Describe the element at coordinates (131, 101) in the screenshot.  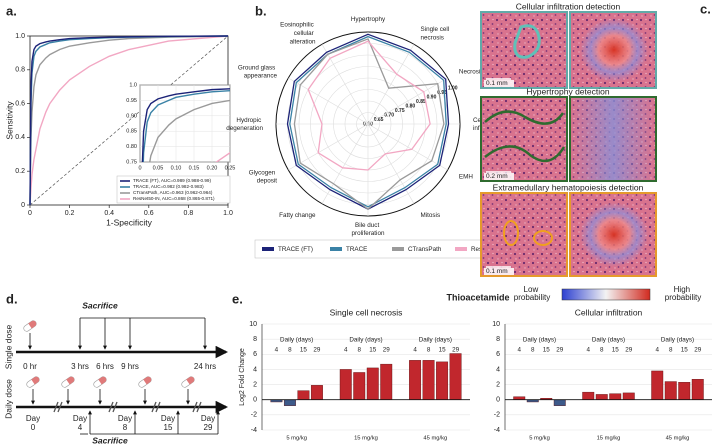
I see `inset-y-tick-label: 0.95` at that location.